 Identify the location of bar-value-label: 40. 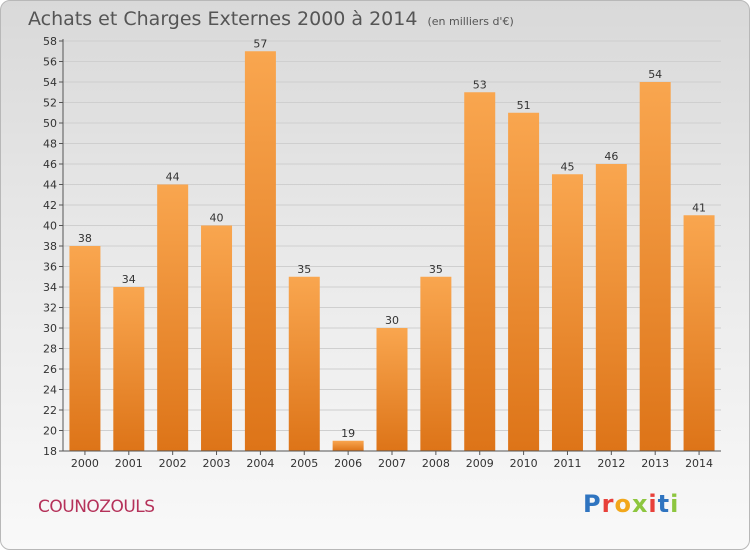
(217, 218).